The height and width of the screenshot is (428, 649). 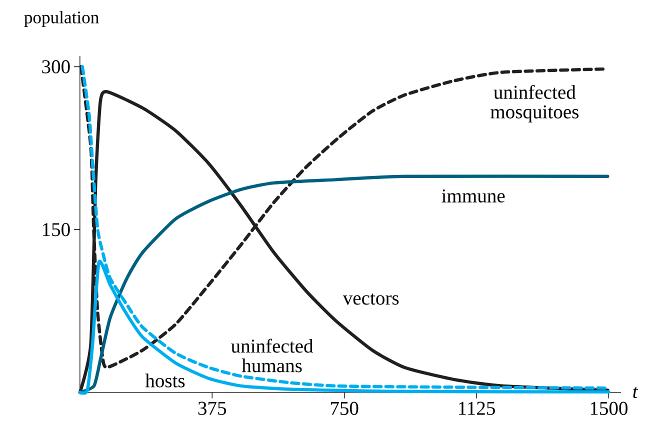 What do you see at coordinates (477, 409) in the screenshot?
I see `x-tick-label: 1125` at bounding box center [477, 409].